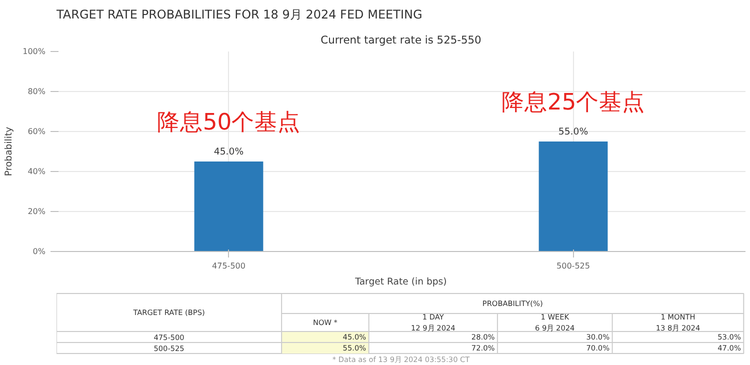 Image resolution: width=750 pixels, height=365 pixels. What do you see at coordinates (39, 251) in the screenshot?
I see `y-tick-label: 0%` at bounding box center [39, 251].